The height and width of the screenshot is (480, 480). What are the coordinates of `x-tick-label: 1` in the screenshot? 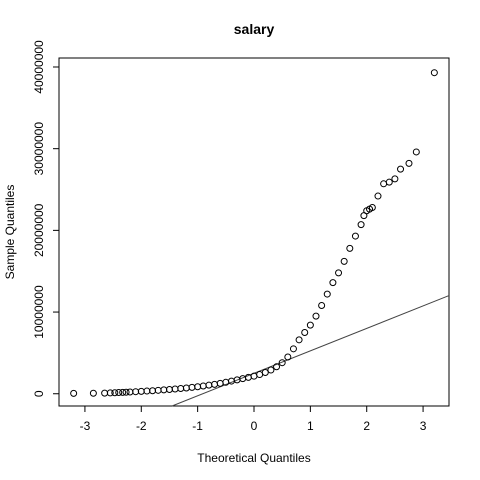 It's located at (310, 426).